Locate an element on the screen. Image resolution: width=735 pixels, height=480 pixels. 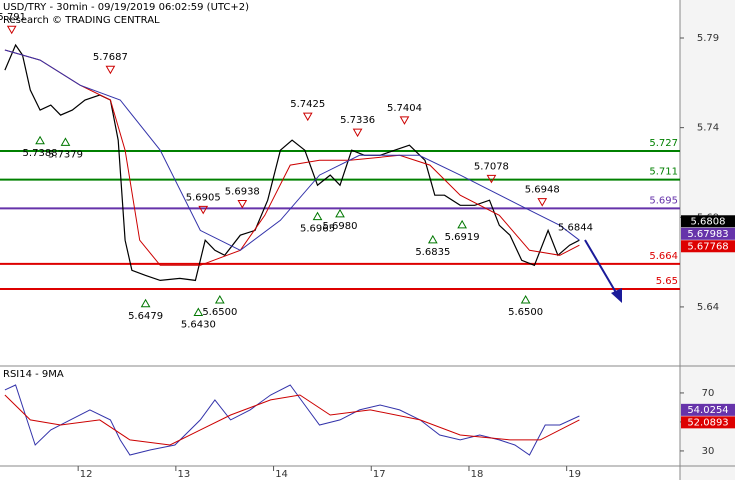
price-tag-label: 5.67768 is located at coordinates (707, 246).